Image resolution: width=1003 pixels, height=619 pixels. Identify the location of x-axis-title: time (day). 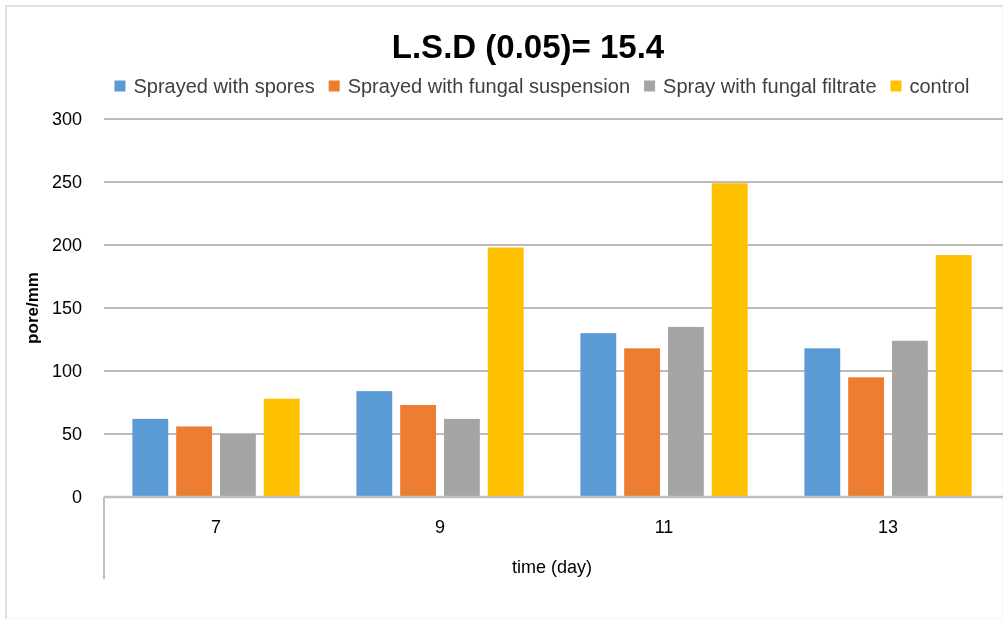
(552, 567).